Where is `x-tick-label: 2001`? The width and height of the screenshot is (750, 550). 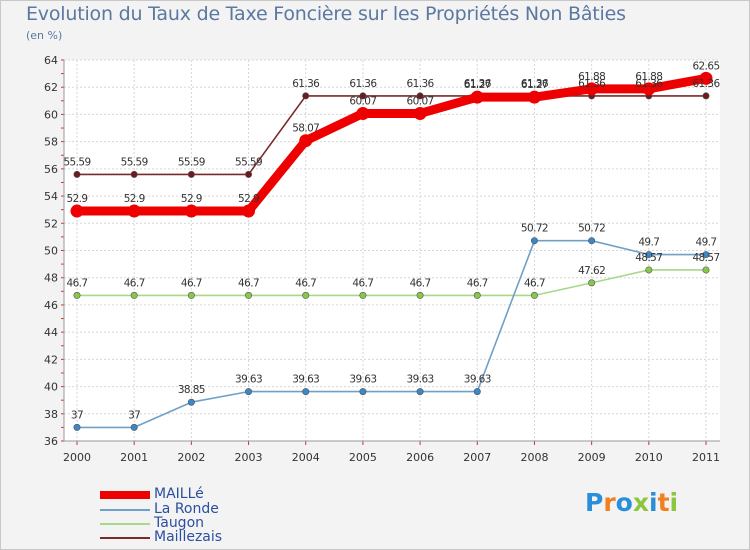 x-tick-label: 2001 is located at coordinates (134, 457).